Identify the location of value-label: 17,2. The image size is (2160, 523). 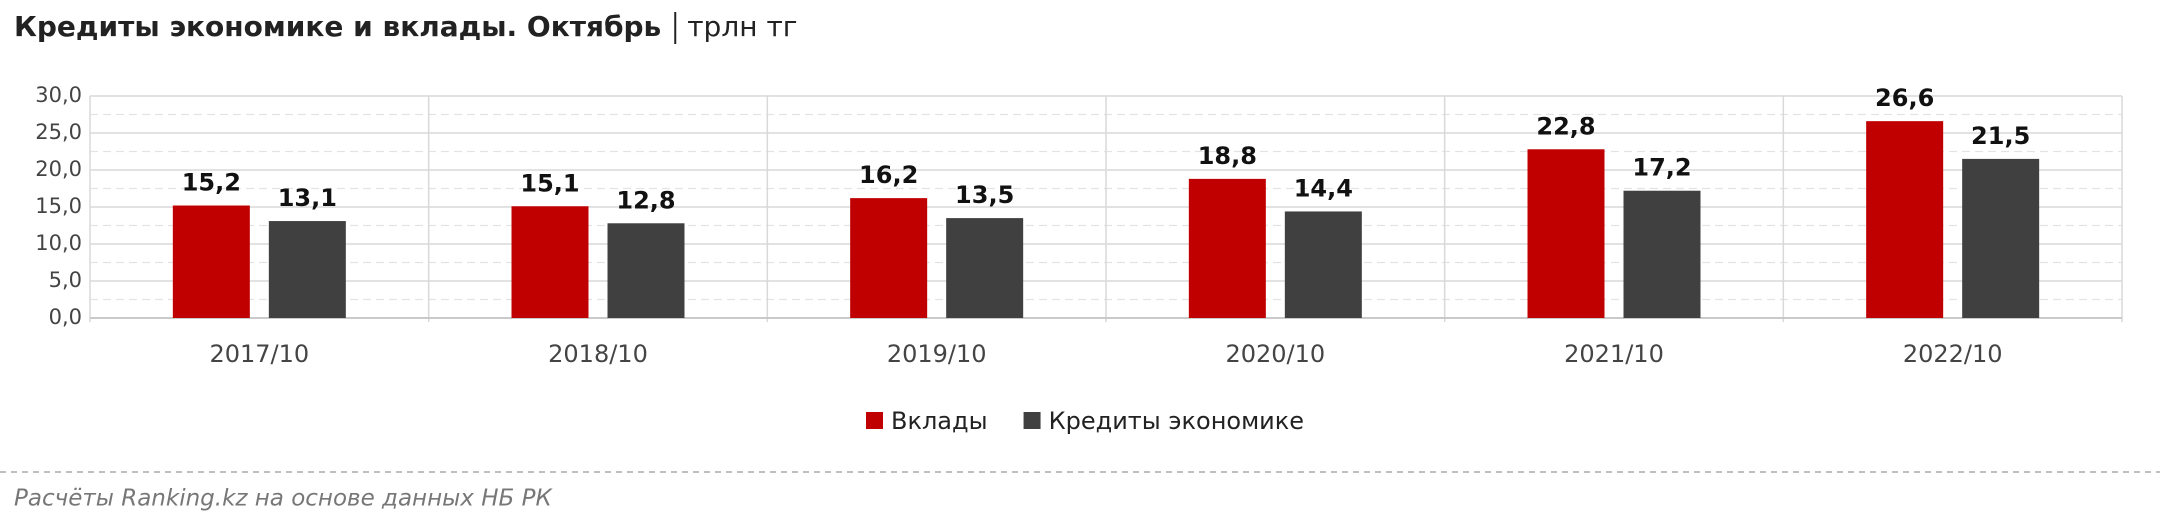
(1661, 168).